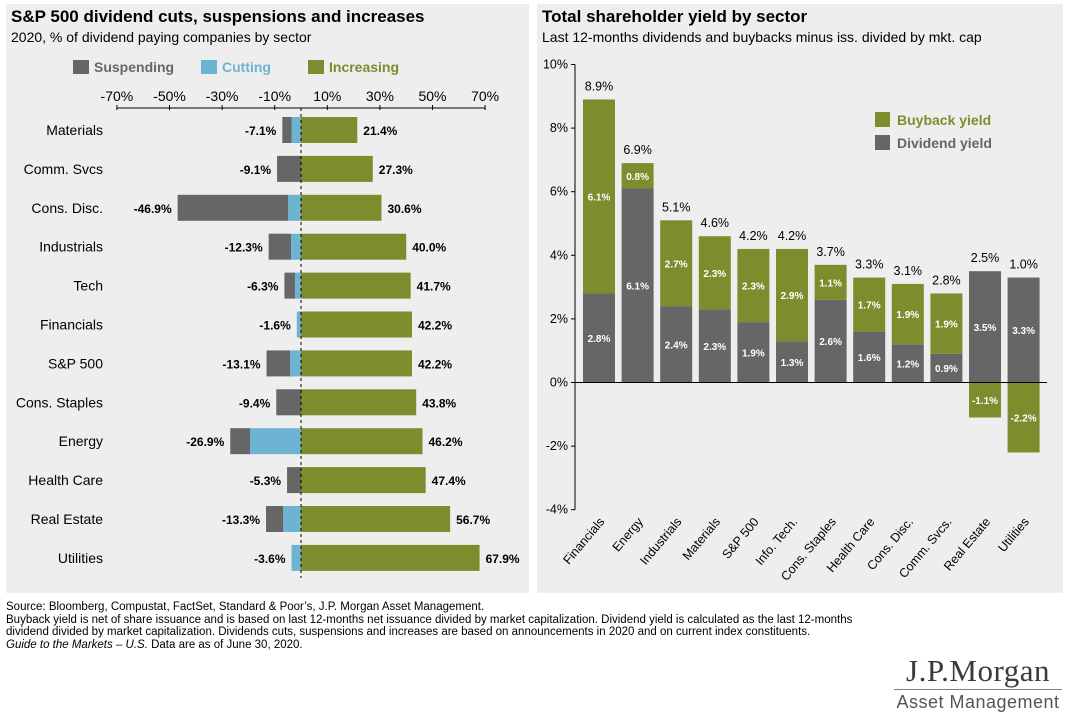  I want to click on dividend-value-label: 1.9%, so click(753, 353).